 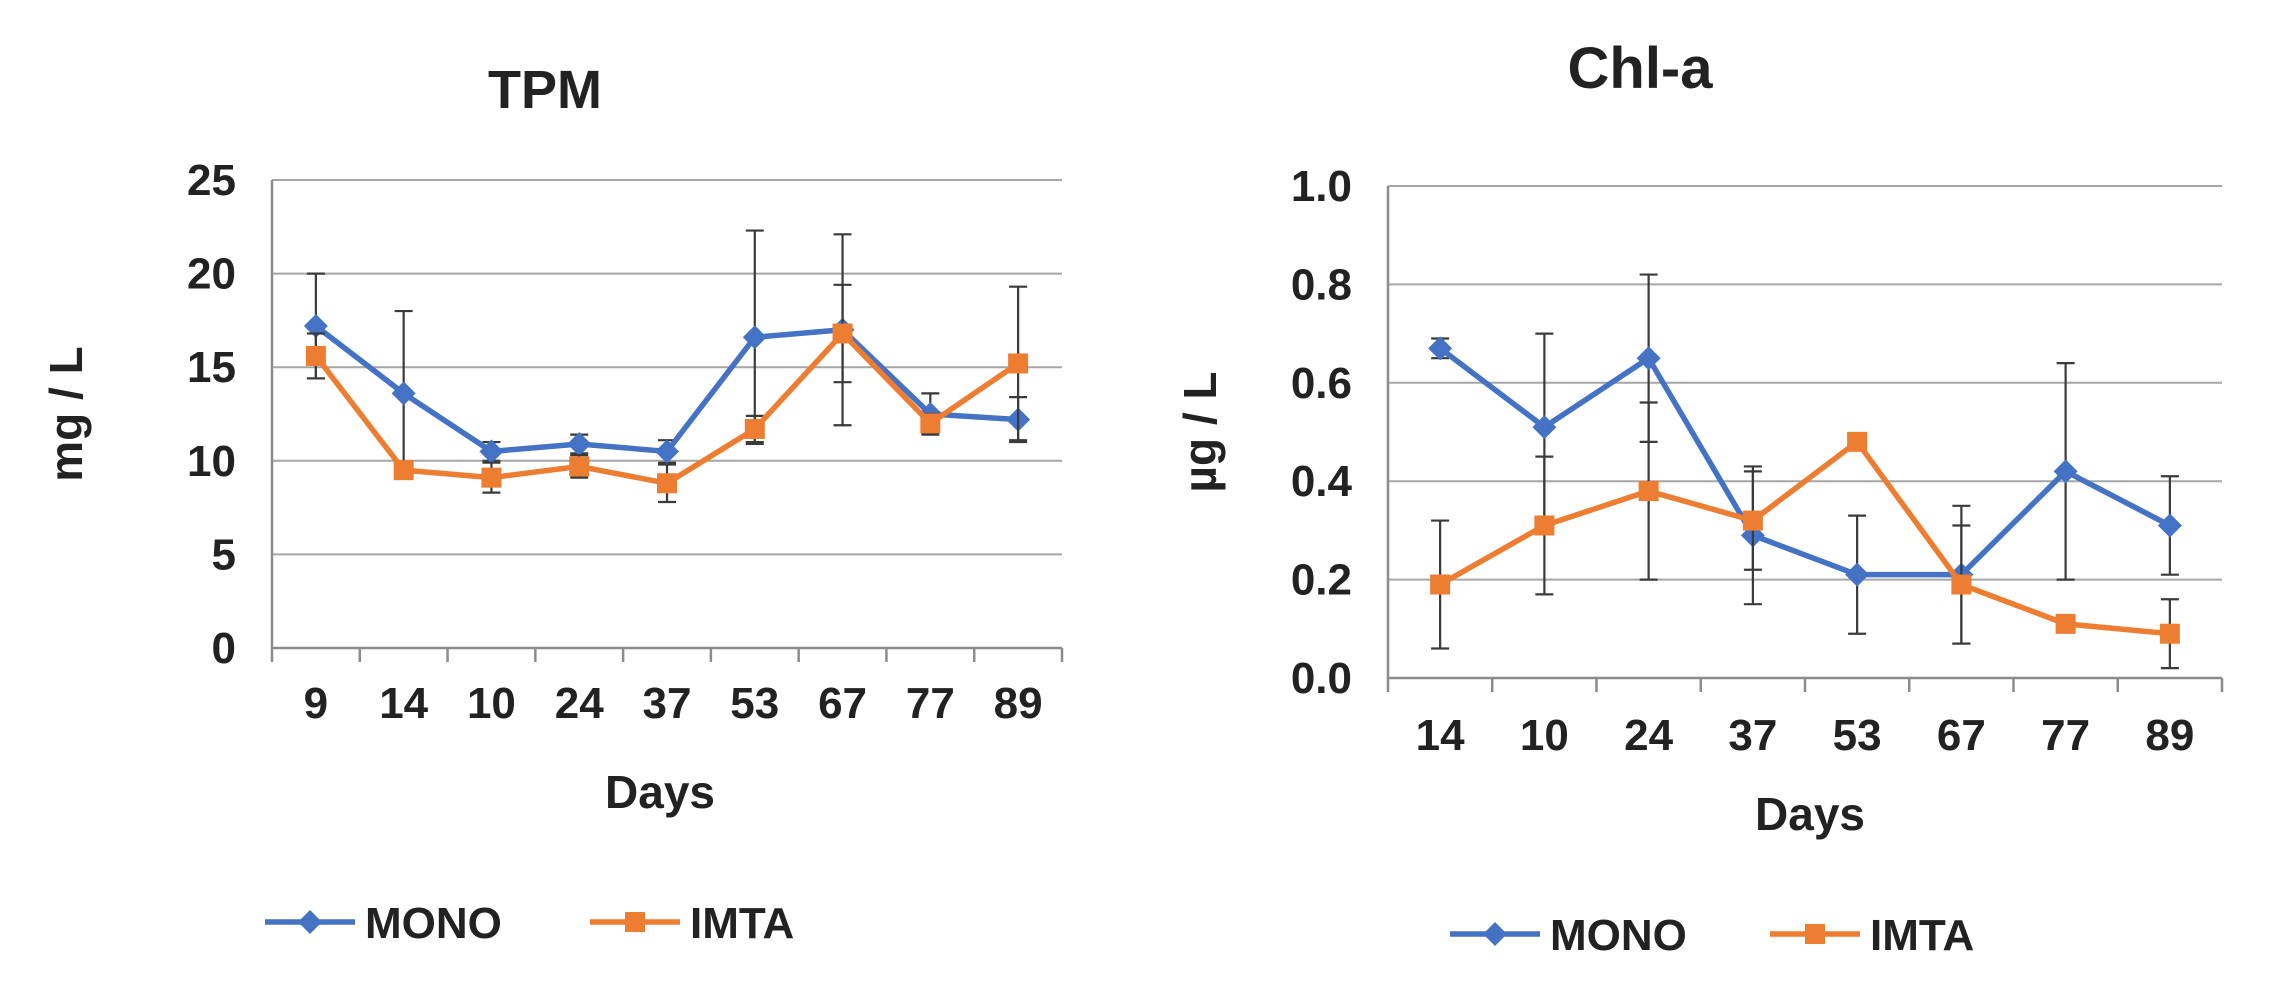 What do you see at coordinates (1804, 538) in the screenshot?
I see `chla-imta-series-line` at bounding box center [1804, 538].